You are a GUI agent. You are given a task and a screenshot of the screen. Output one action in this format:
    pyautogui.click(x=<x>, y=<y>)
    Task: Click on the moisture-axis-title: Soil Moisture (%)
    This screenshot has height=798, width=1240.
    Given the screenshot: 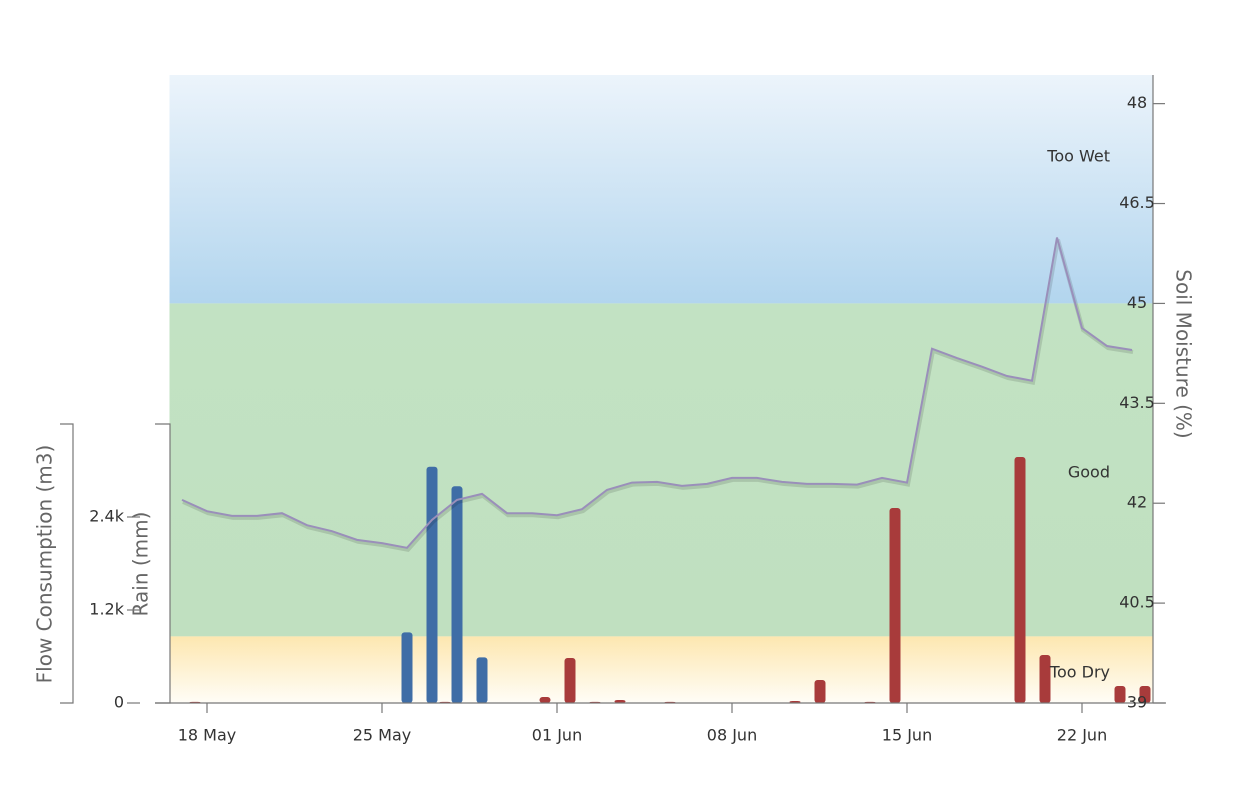 What is the action you would take?
    pyautogui.click(x=1184, y=353)
    